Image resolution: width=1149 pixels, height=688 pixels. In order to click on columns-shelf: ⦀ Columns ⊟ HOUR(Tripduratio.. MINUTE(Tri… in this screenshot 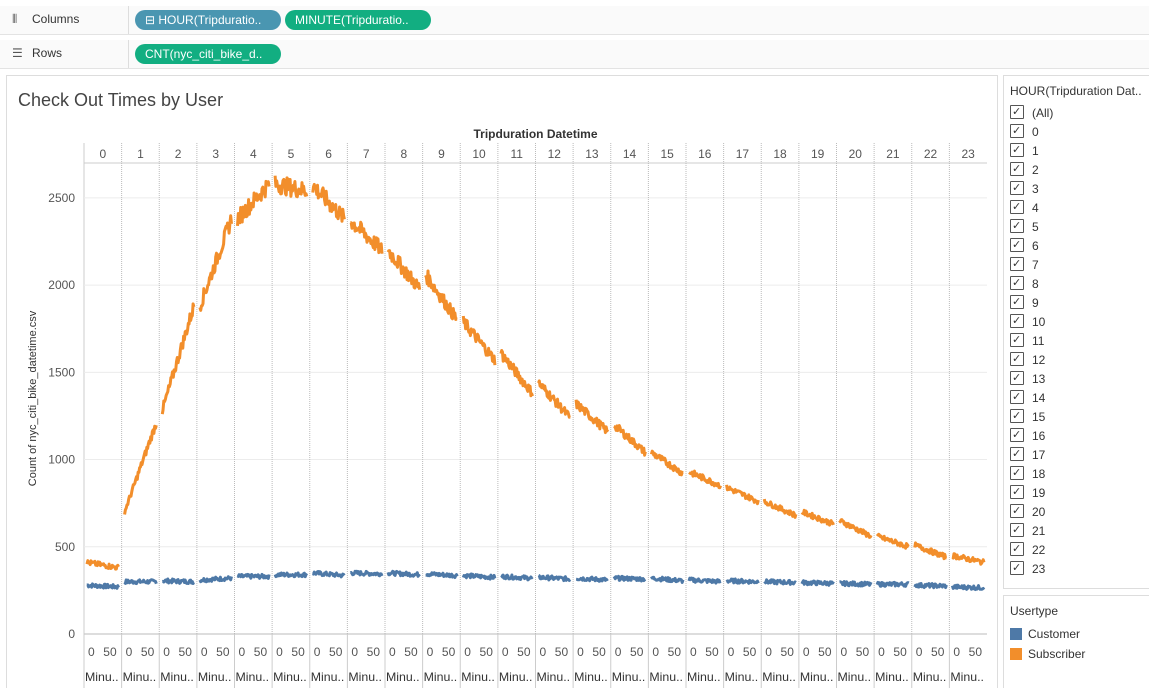, I will do `click(574, 20)`.